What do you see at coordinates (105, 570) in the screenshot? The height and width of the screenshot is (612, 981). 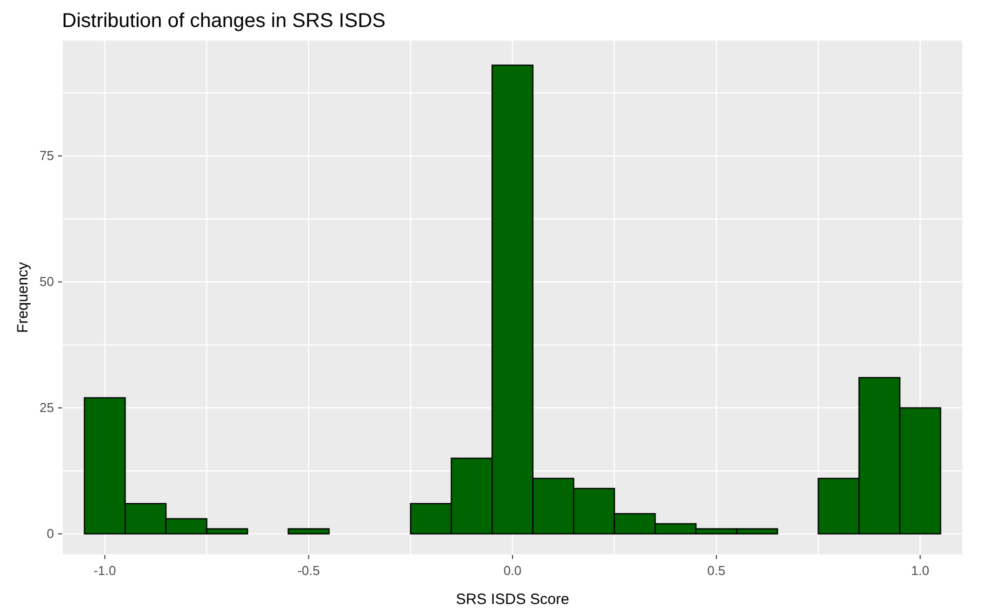 I see `x-tick-label: -1.0` at bounding box center [105, 570].